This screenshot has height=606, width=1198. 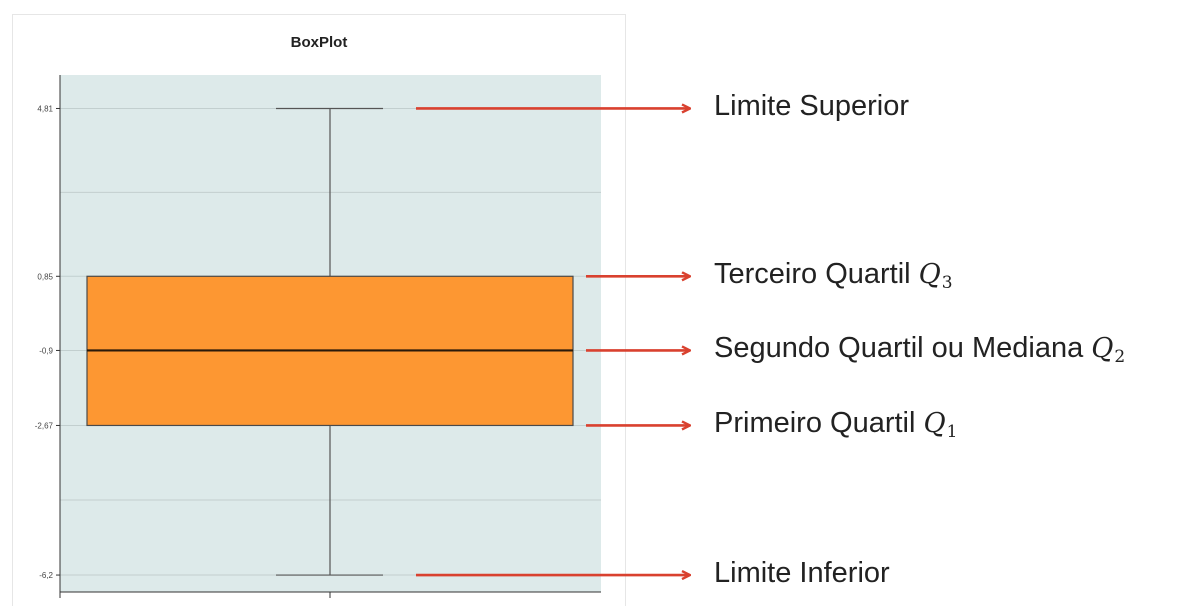 I want to click on quartile-symbol: Q1, so click(x=940, y=425).